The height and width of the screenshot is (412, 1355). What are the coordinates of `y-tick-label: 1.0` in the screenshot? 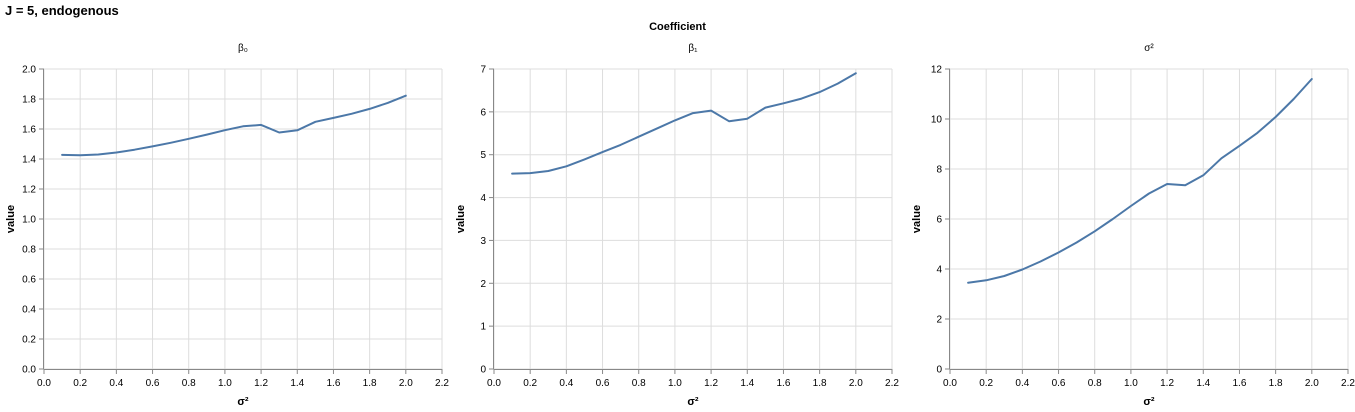 It's located at (29, 220).